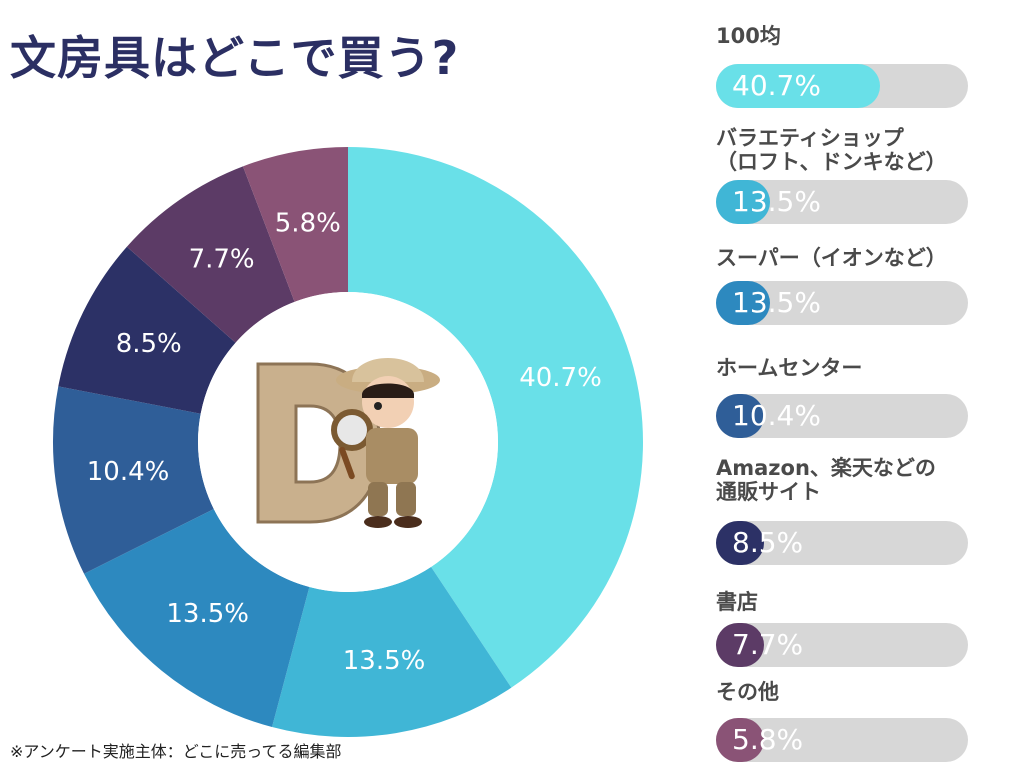 The width and height of the screenshot is (1024, 768). Describe the element at coordinates (826, 480) in the screenshot. I see `legend-label: Amazon、楽天などの 通販サイト` at that location.